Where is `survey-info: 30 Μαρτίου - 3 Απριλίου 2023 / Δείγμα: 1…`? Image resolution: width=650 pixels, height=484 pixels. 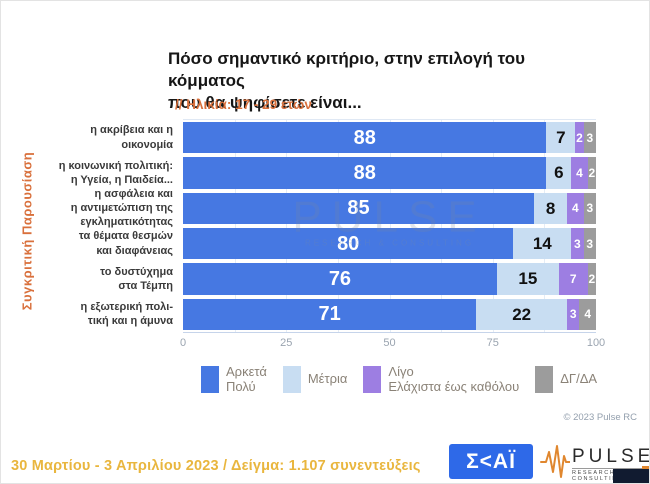 survey-info: 30 Μαρτίου - 3 Απριλίου 2023 / Δείγμα: 1… is located at coordinates (216, 466).